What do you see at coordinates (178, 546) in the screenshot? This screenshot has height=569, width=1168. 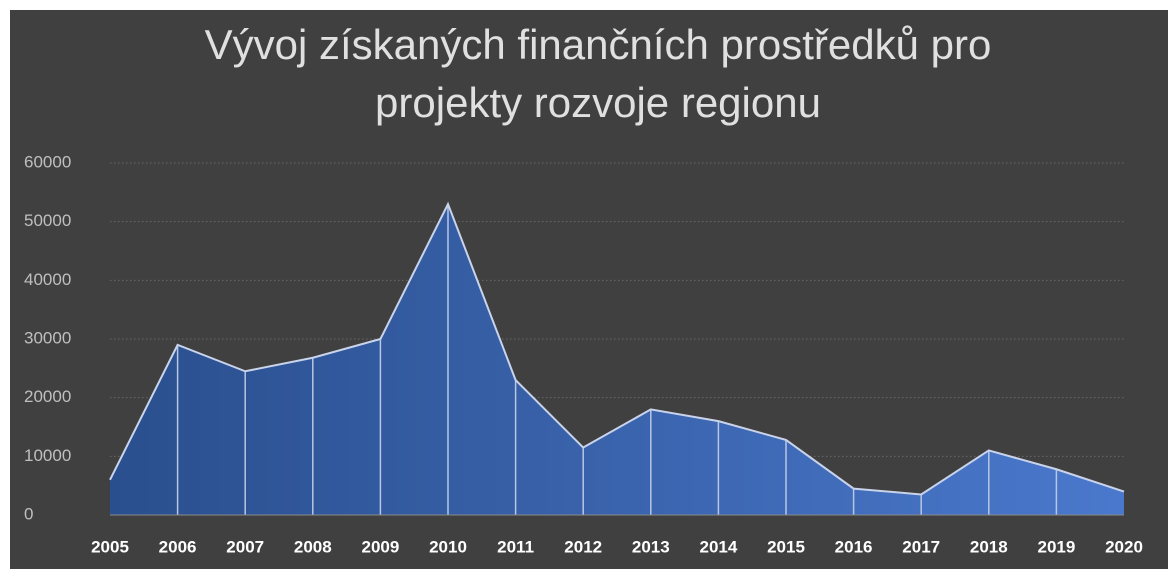 I see `x-tick-label: 2006` at bounding box center [178, 546].